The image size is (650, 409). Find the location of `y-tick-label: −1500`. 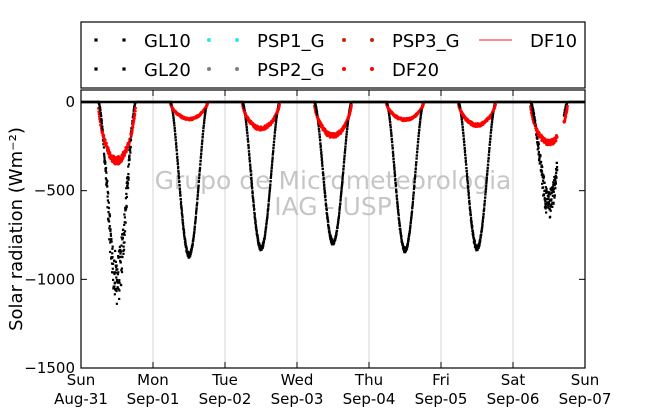

y-tick-label: −1500 is located at coordinates (49, 368).